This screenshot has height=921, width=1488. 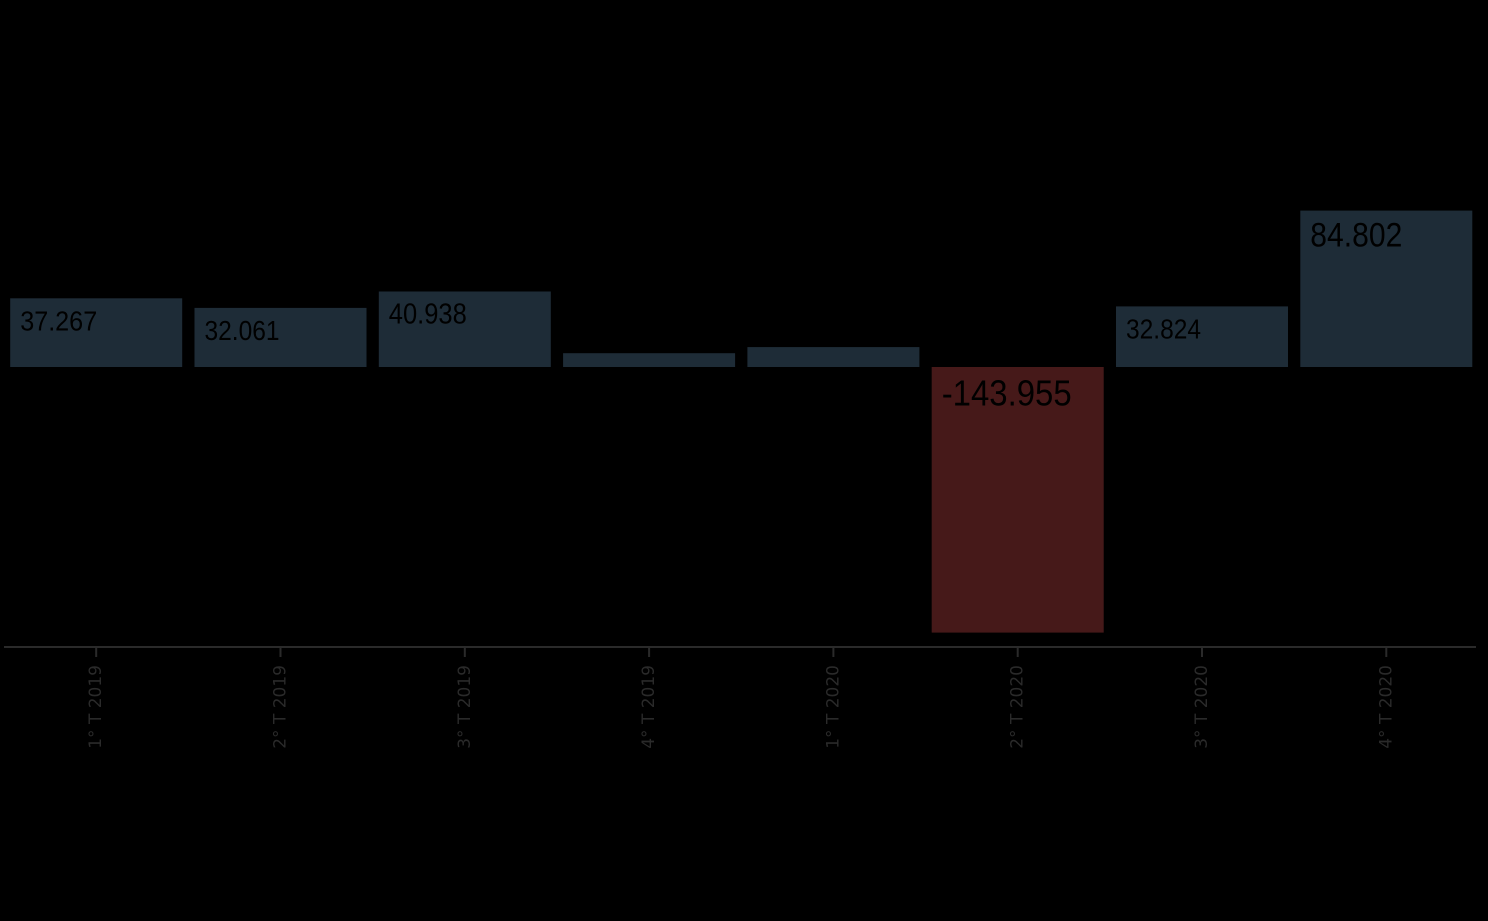 What do you see at coordinates (58, 320) in the screenshot?
I see `data-label-1: 37.267` at bounding box center [58, 320].